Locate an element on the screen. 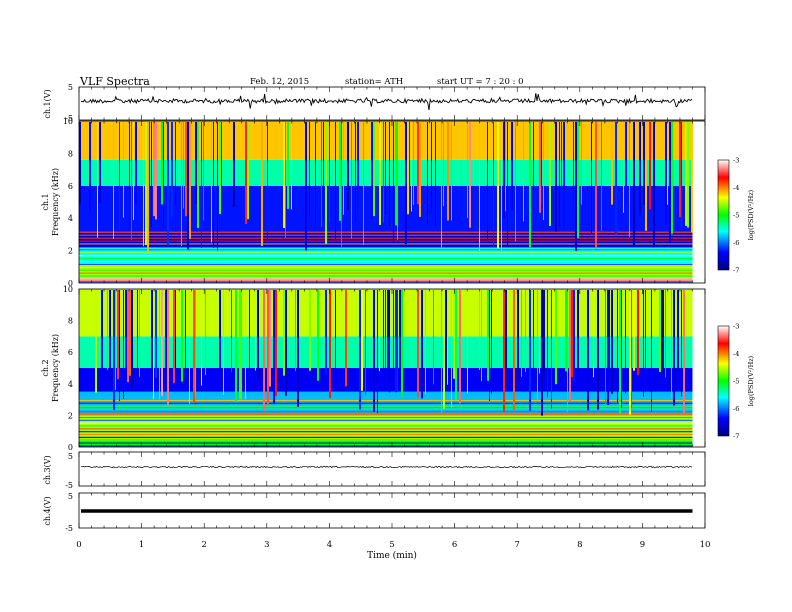  time-tick-label: 0 is located at coordinates (78, 545).